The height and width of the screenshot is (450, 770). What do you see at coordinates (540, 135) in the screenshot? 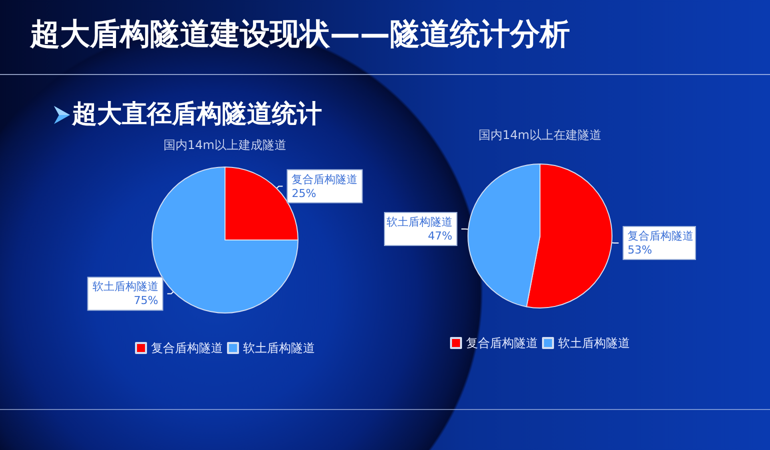
I see `chart-title: 国内14m以上在建隧道` at bounding box center [540, 135].